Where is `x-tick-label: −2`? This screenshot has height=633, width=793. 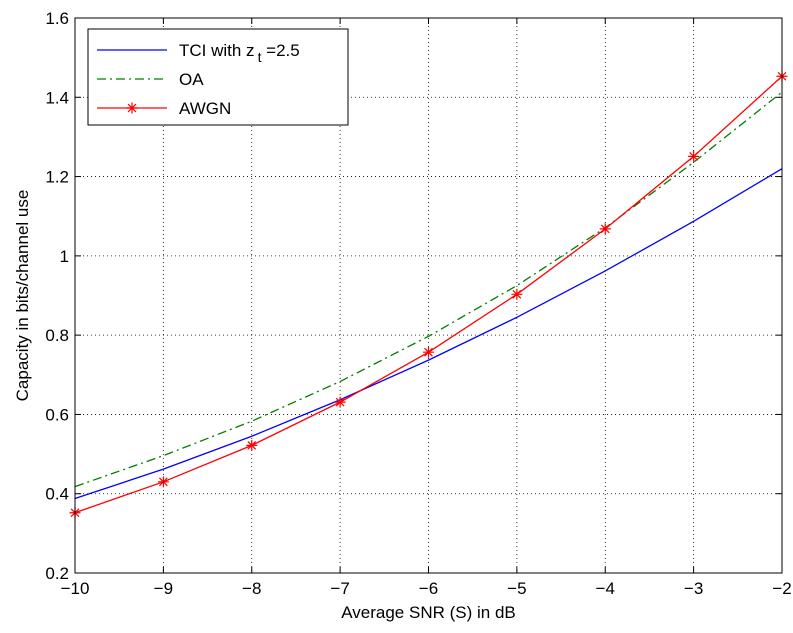
x-tick-label: −2 is located at coordinates (781, 588).